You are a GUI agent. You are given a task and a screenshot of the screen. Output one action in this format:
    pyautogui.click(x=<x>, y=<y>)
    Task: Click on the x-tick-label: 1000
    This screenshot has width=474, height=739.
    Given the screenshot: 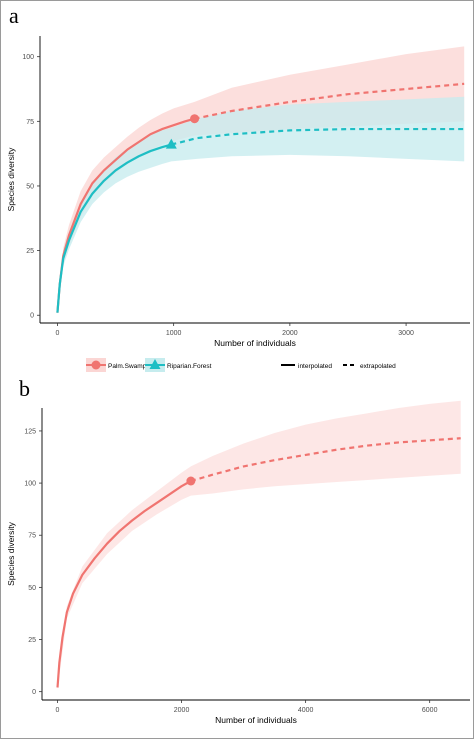 What is the action you would take?
    pyautogui.click(x=174, y=333)
    